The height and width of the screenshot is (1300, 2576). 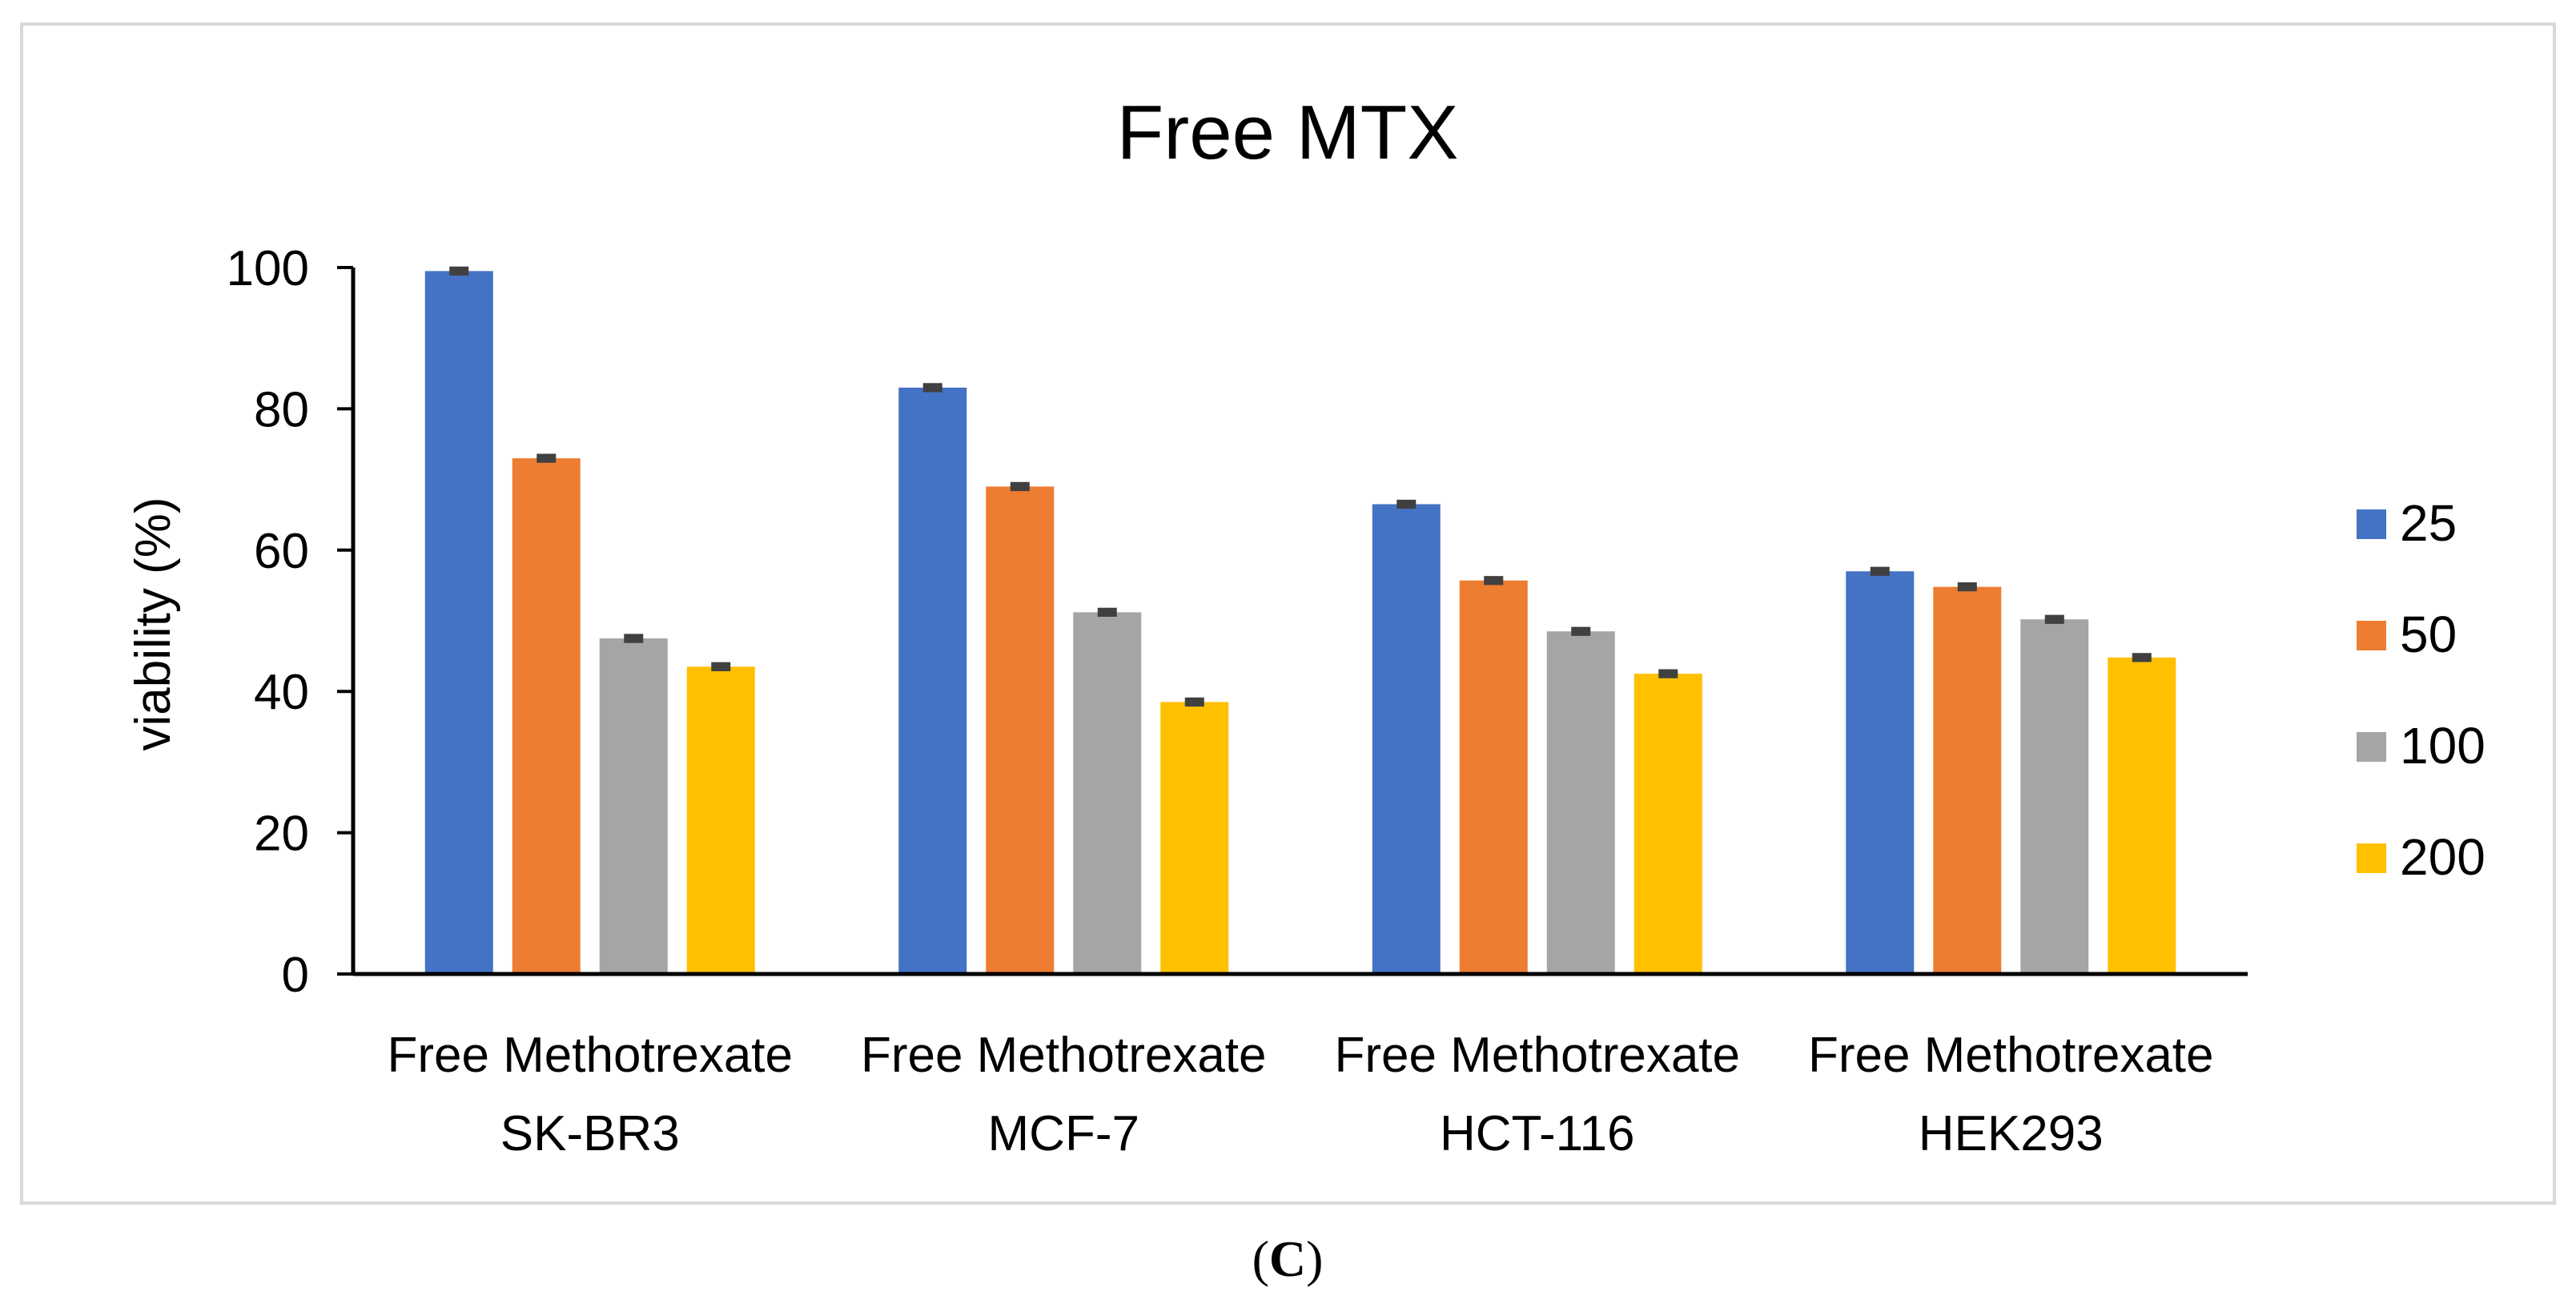 What do you see at coordinates (281, 409) in the screenshot?
I see `y-tick-label: 80` at bounding box center [281, 409].